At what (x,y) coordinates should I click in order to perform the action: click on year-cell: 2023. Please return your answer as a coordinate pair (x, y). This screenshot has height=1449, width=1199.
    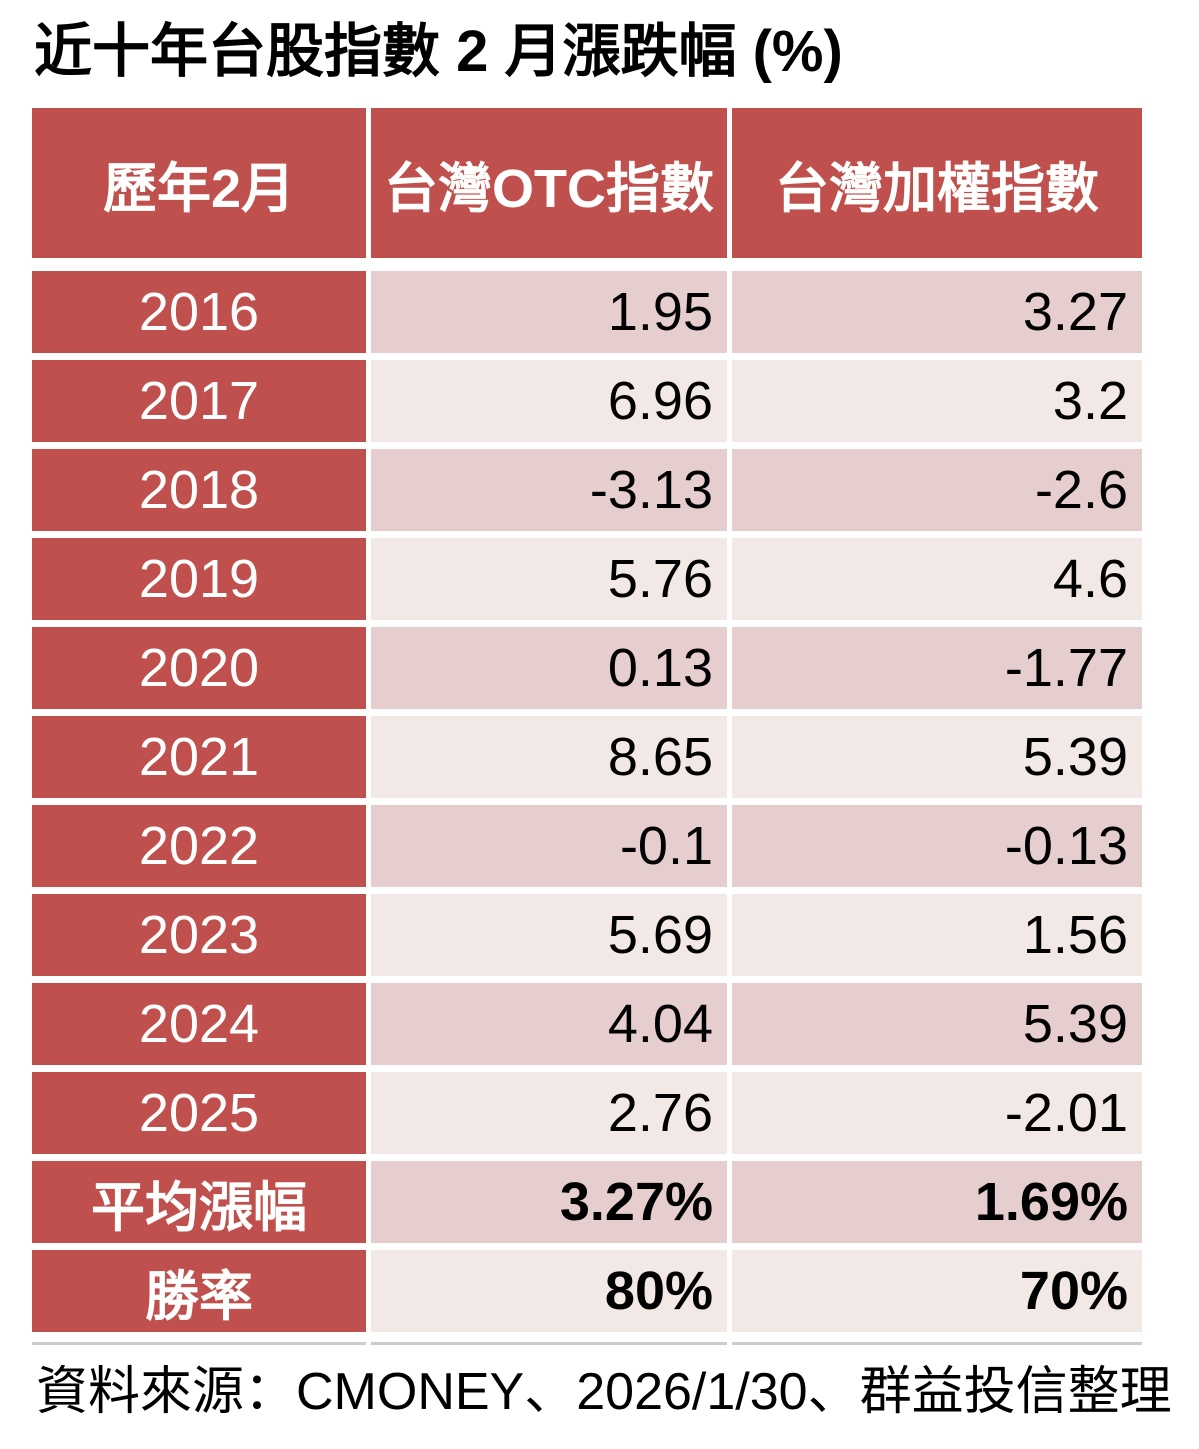
    Looking at the image, I should click on (199, 935).